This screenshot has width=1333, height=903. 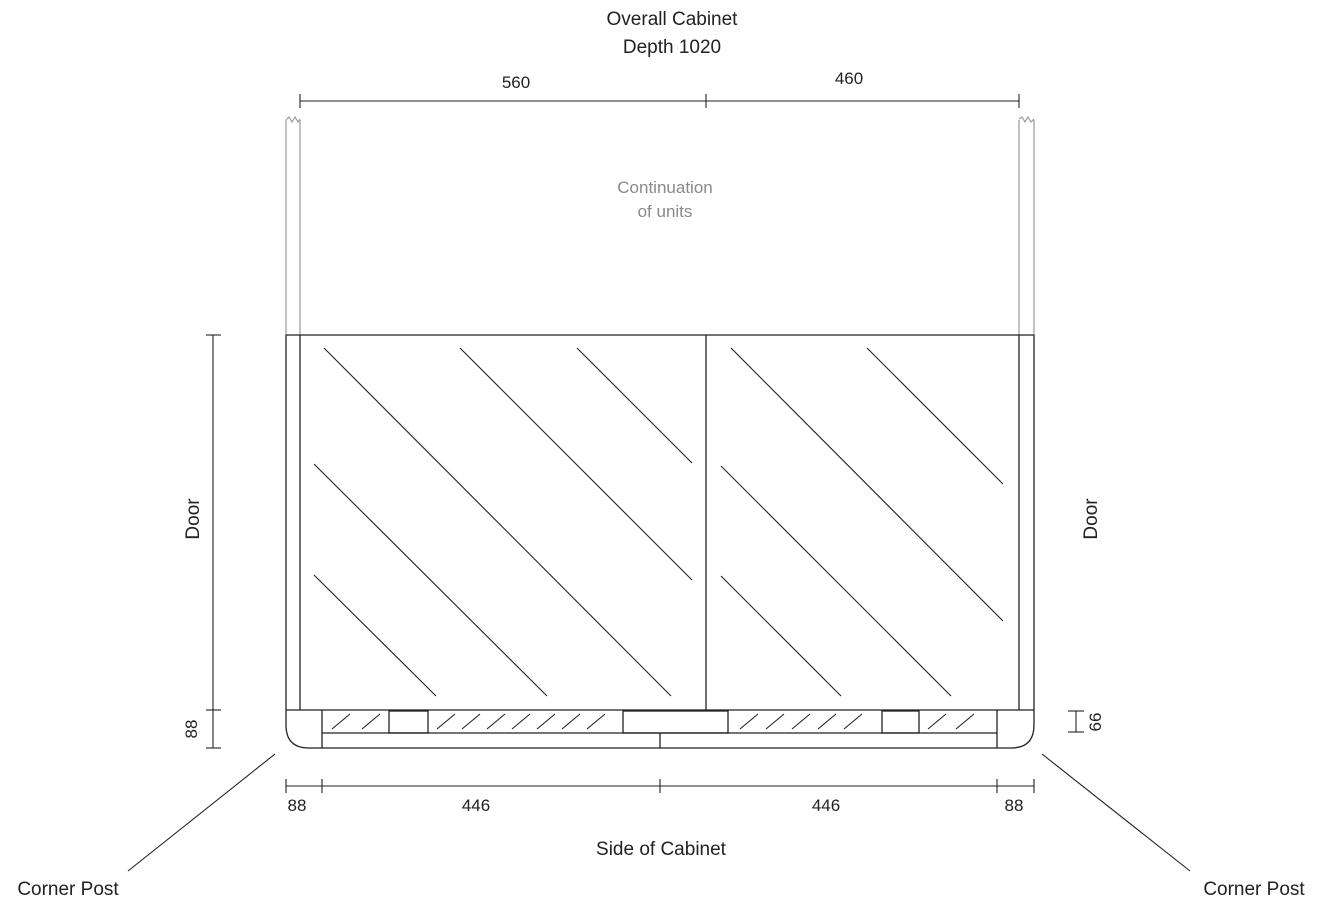 I want to click on right-callout-leader, so click(x=1116, y=812).